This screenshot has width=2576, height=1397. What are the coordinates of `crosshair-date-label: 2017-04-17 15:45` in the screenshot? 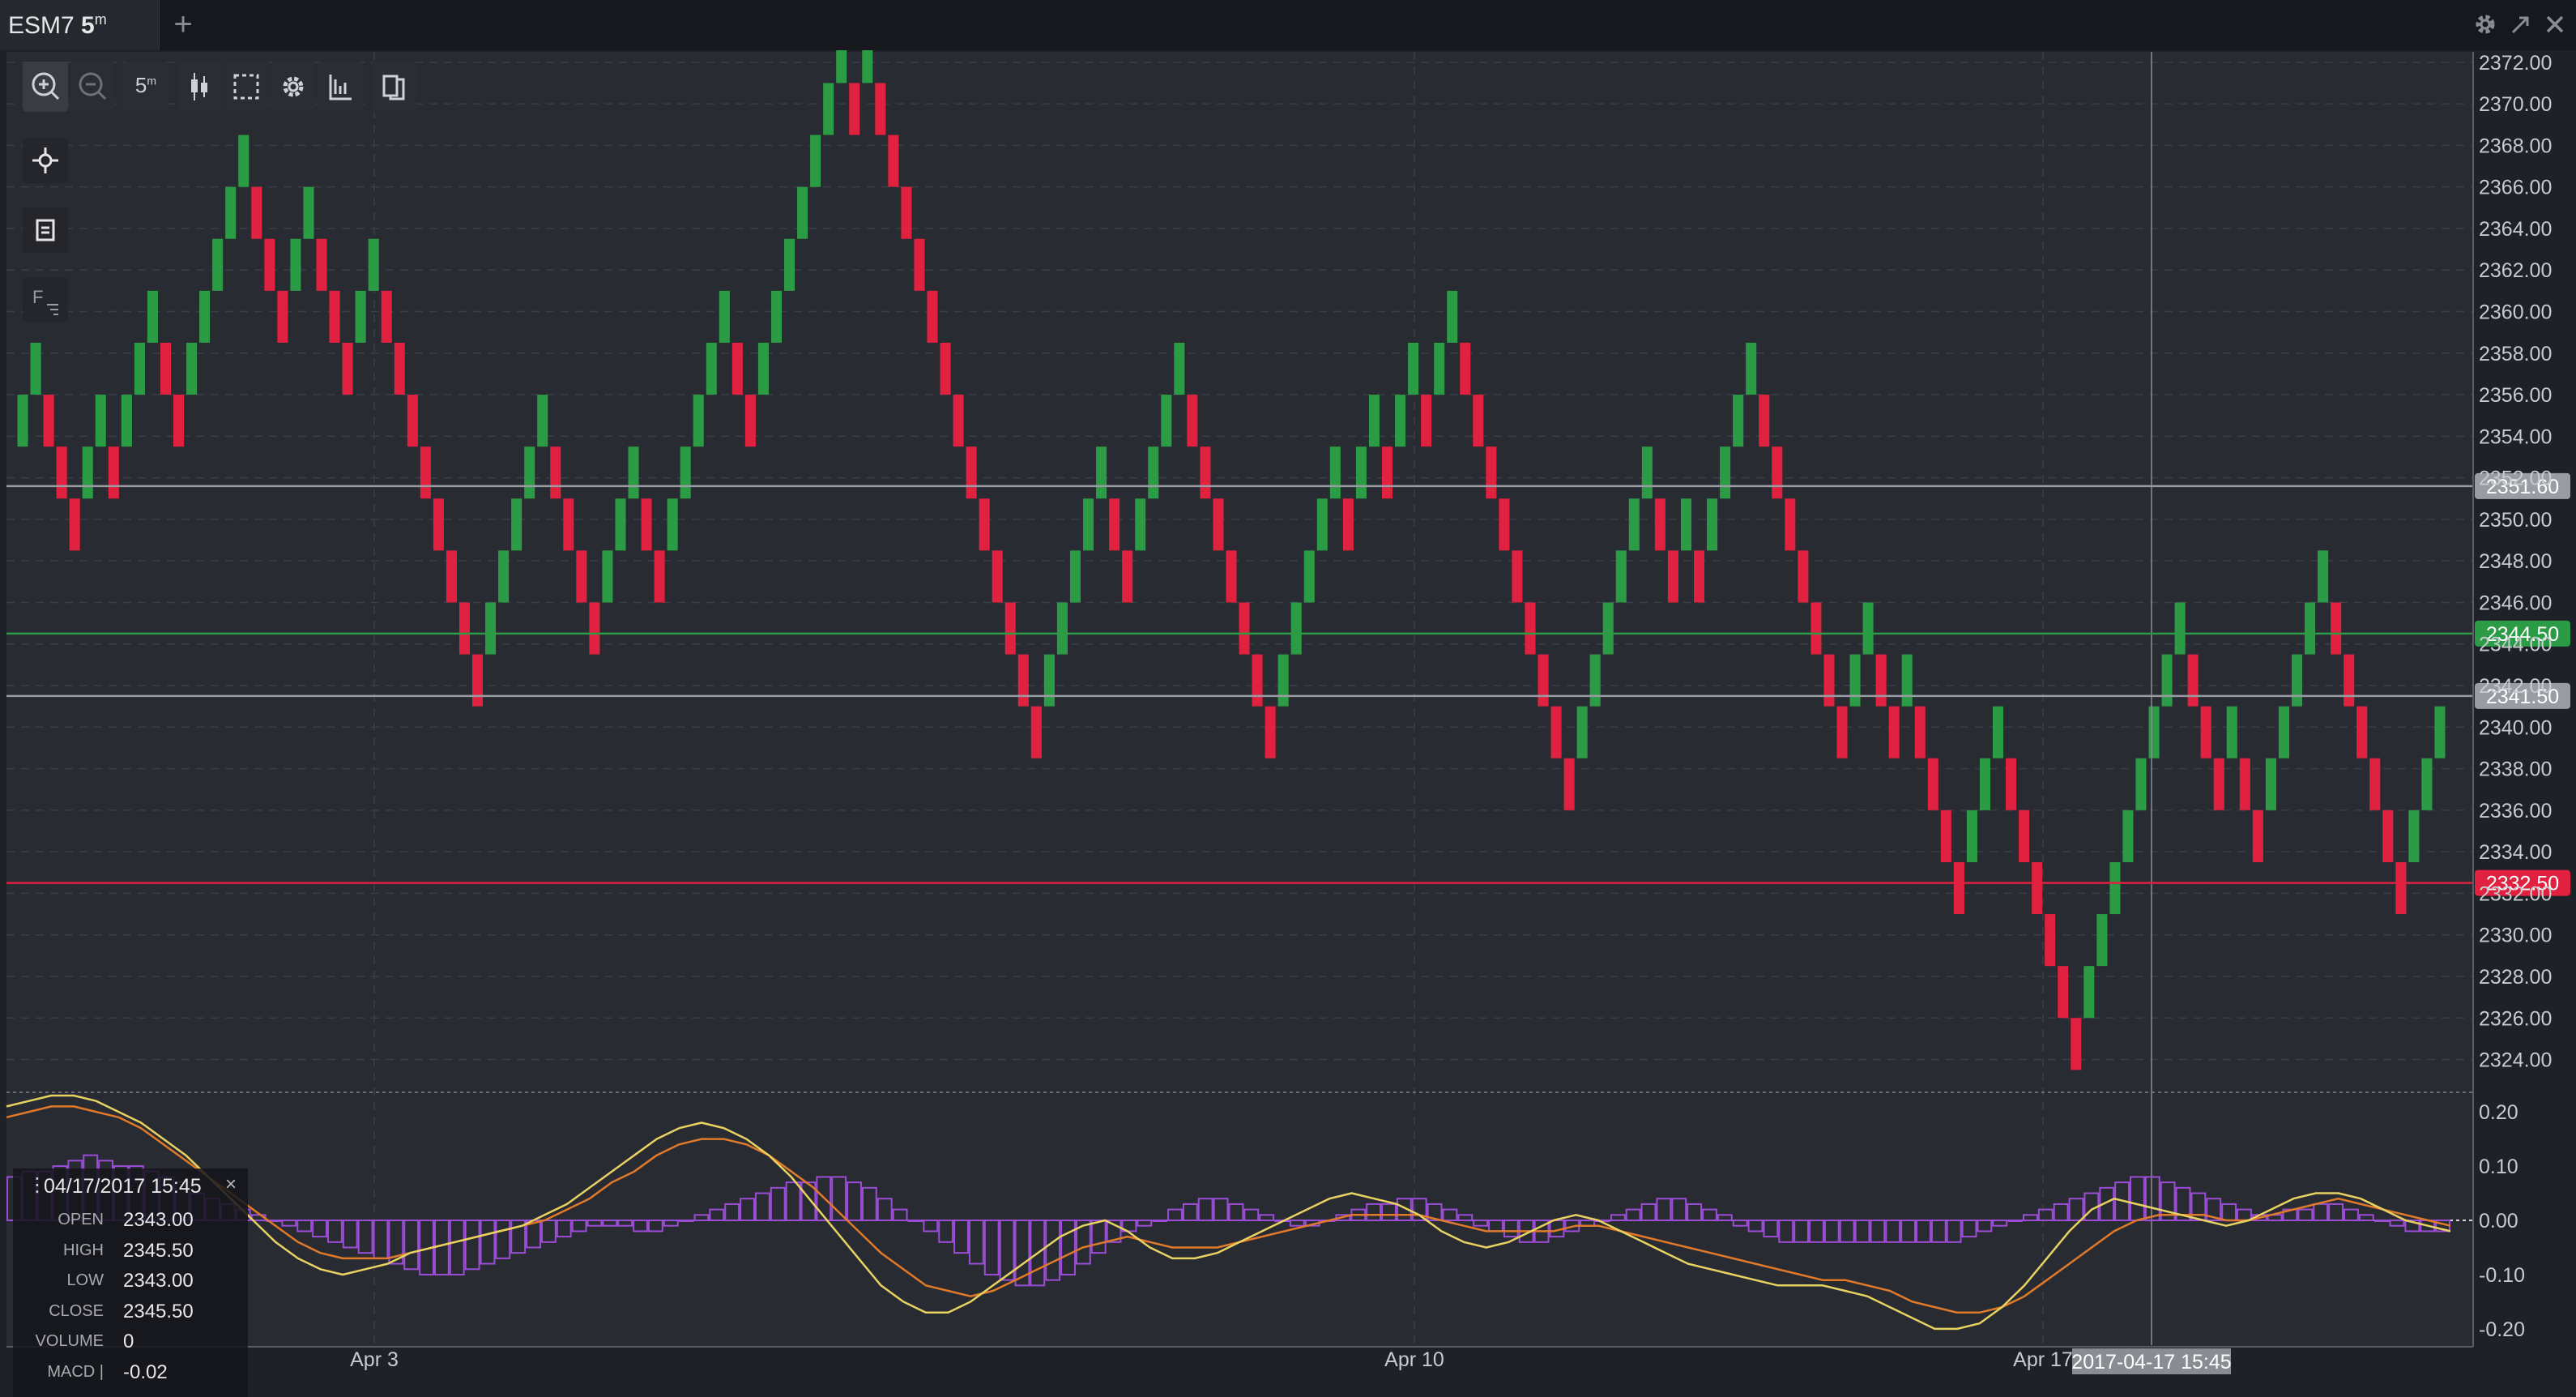 It's located at (2151, 1362).